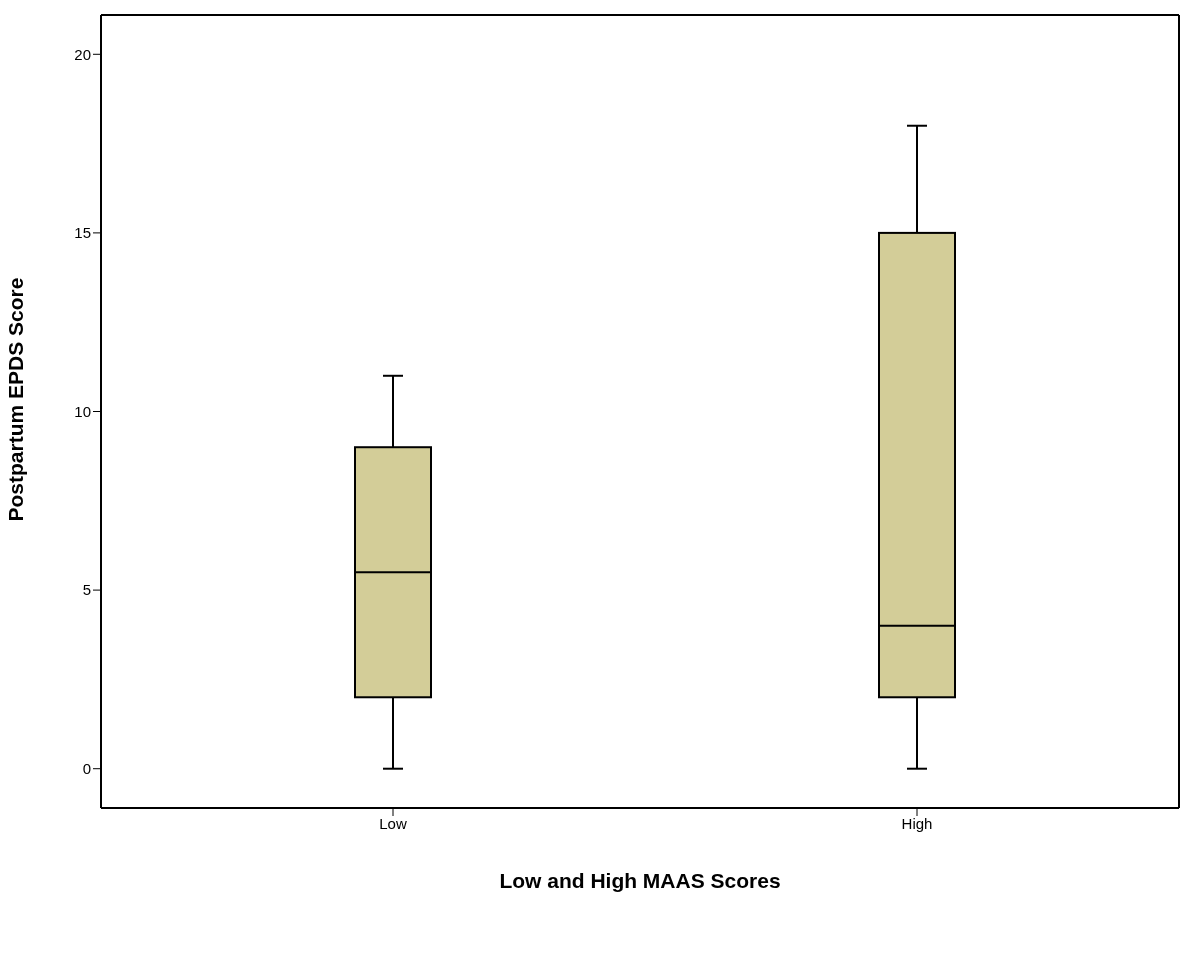  What do you see at coordinates (86, 590) in the screenshot?
I see `y-tick-label: 5` at bounding box center [86, 590].